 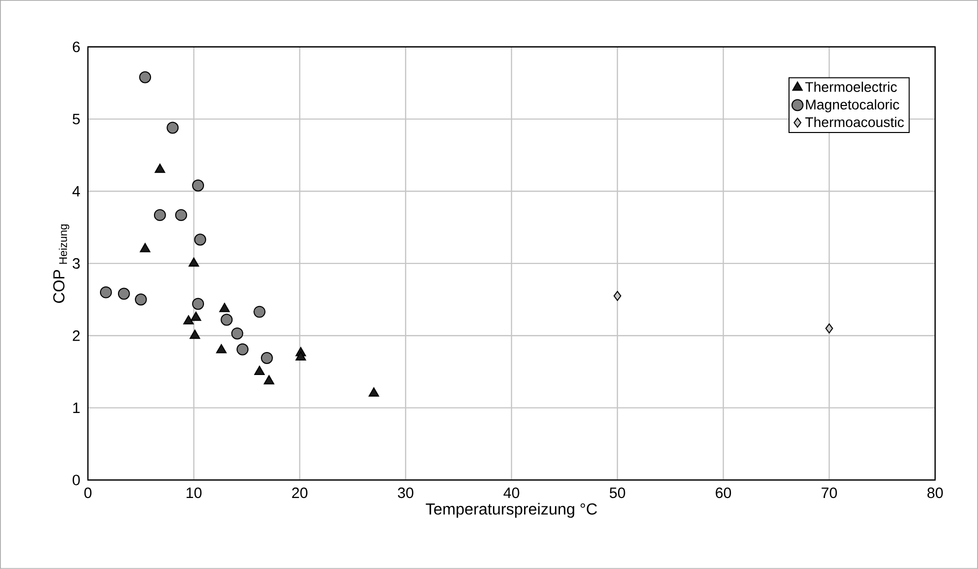 I want to click on y-tick-label: 0, so click(x=76, y=480).